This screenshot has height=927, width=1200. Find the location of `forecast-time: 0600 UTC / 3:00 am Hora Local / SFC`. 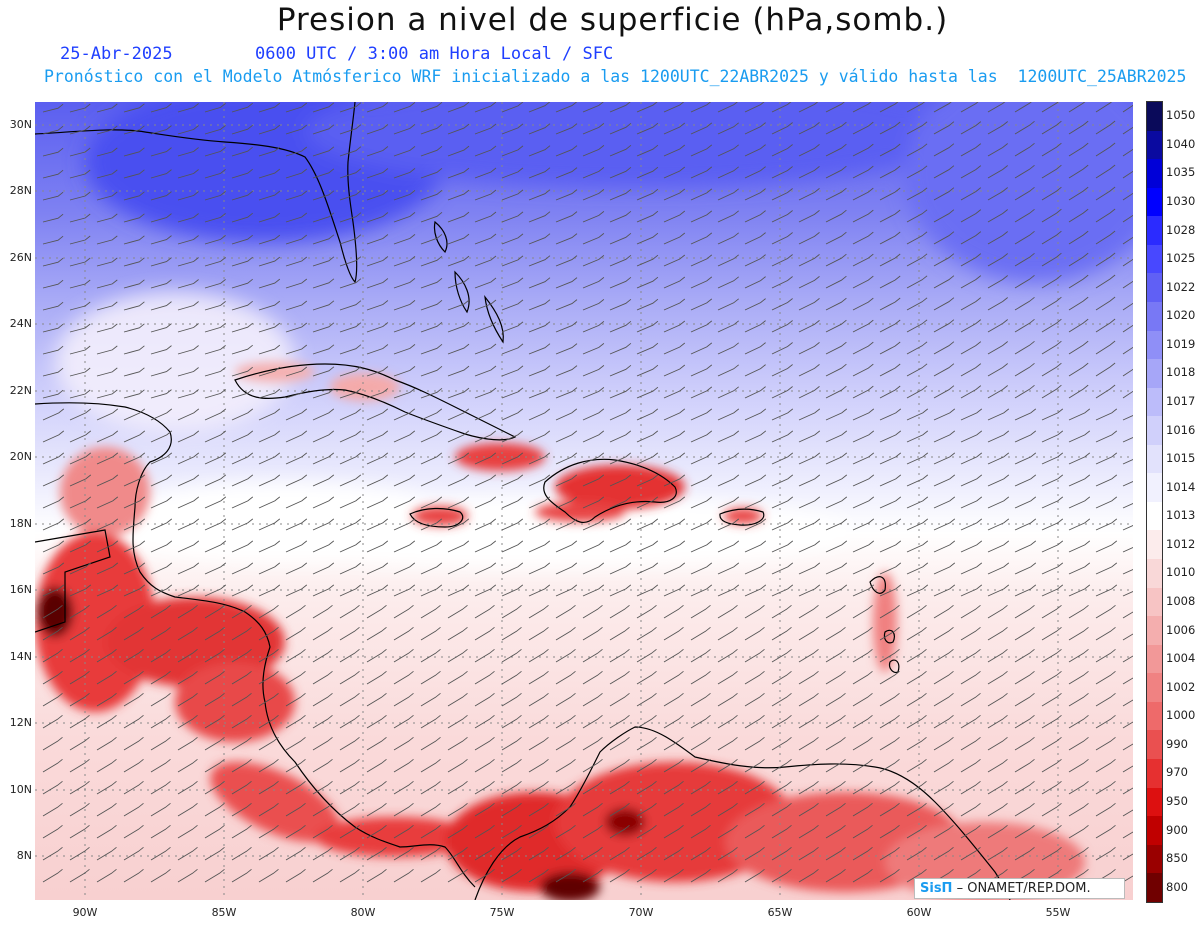

forecast-time: 0600 UTC / 3:00 am Hora Local / SFC is located at coordinates (434, 54).